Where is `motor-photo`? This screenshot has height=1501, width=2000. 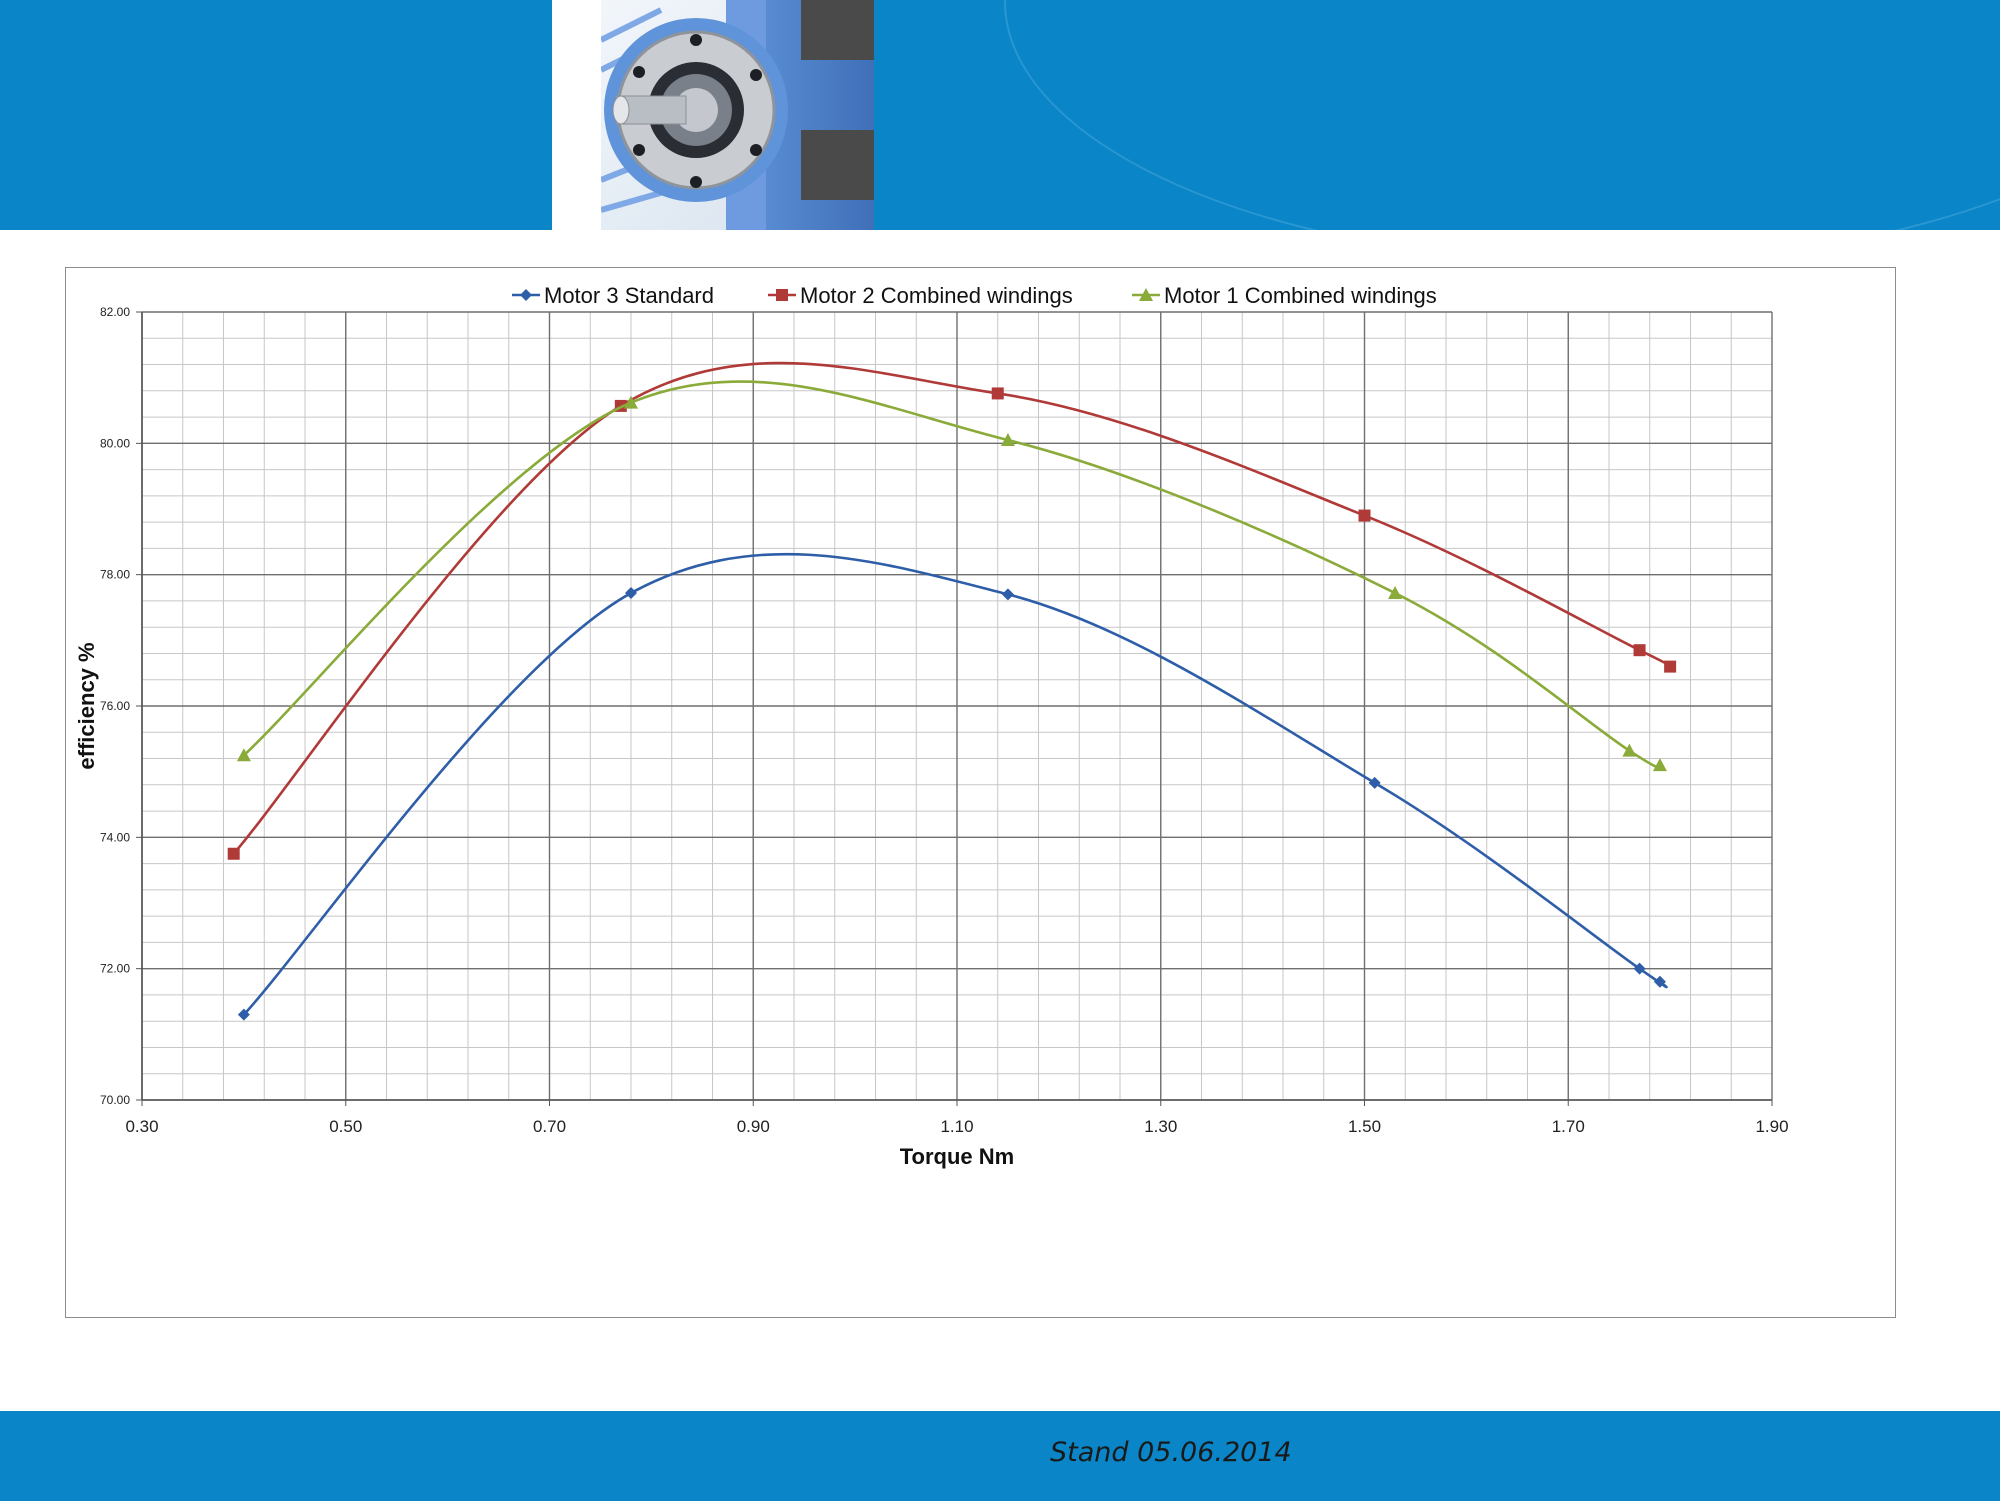
motor-photo is located at coordinates (737, 115).